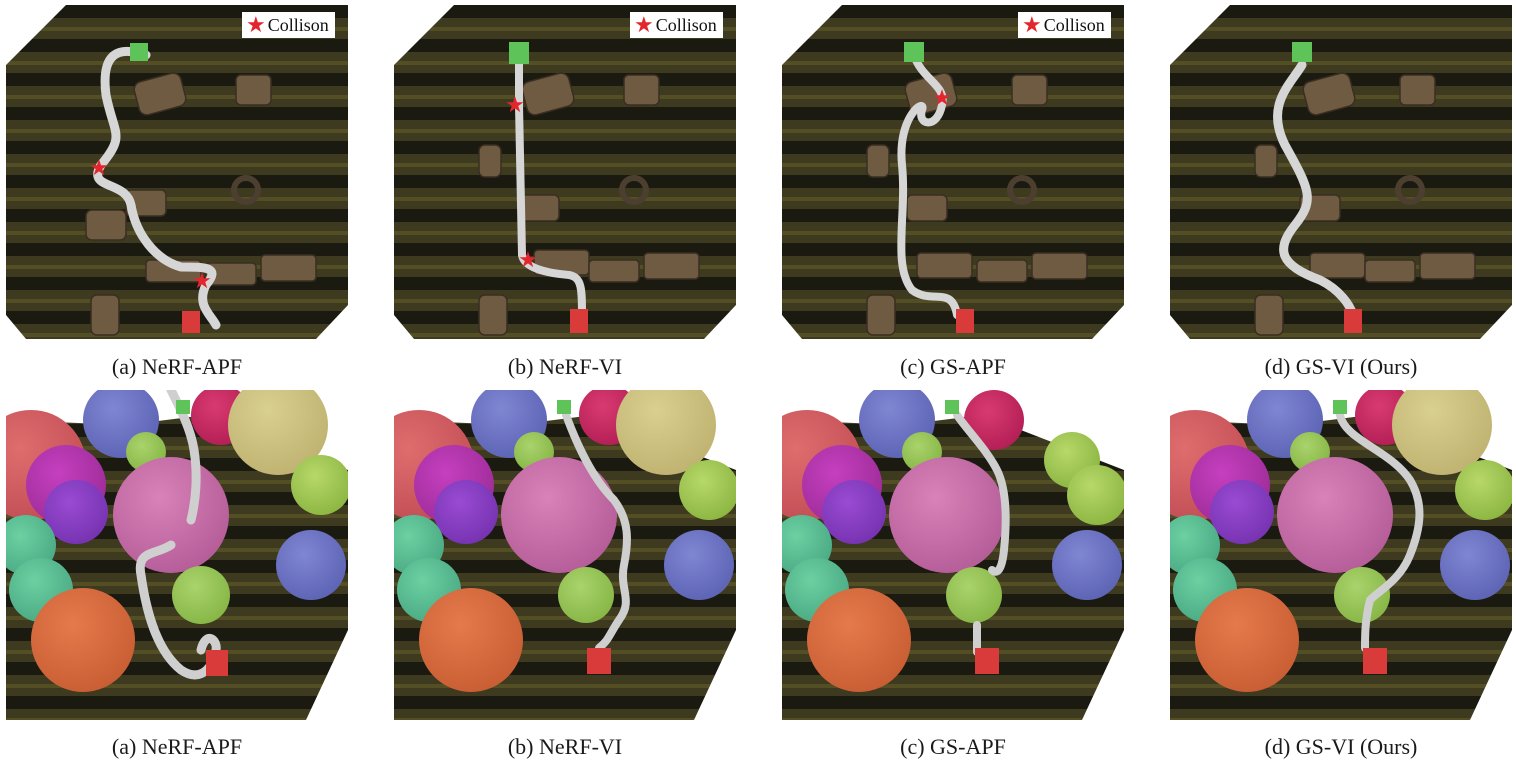 The height and width of the screenshot is (764, 1516). I want to click on scene-view-gs-vi-top, so click(1341, 172).